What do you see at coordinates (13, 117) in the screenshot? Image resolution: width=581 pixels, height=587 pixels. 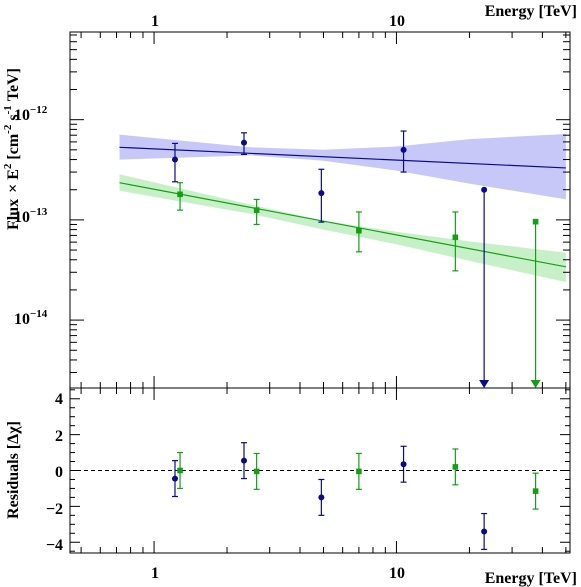 I see `ylabel-s: s` at bounding box center [13, 117].